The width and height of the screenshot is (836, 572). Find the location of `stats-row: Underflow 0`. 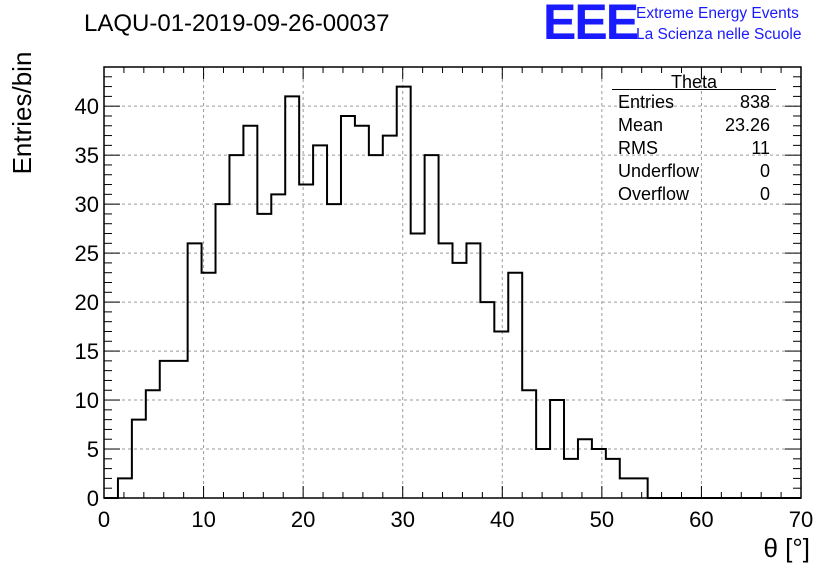

stats-row: Underflow 0 is located at coordinates (694, 170).